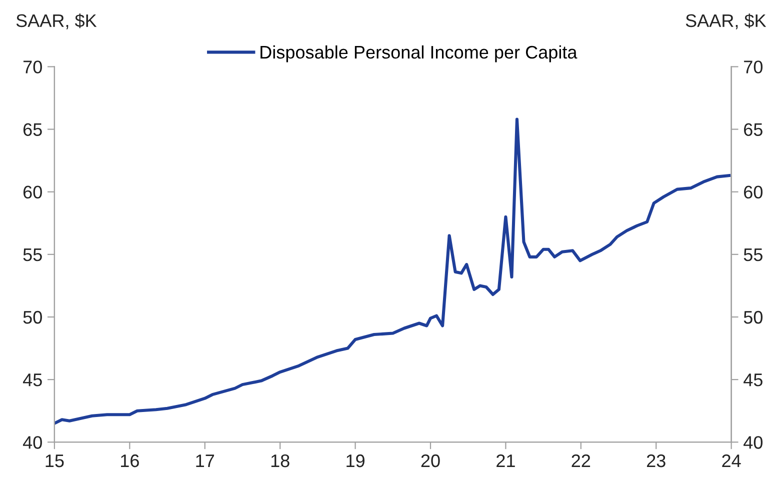  I want to click on x-tick-label: 20, so click(430, 461).